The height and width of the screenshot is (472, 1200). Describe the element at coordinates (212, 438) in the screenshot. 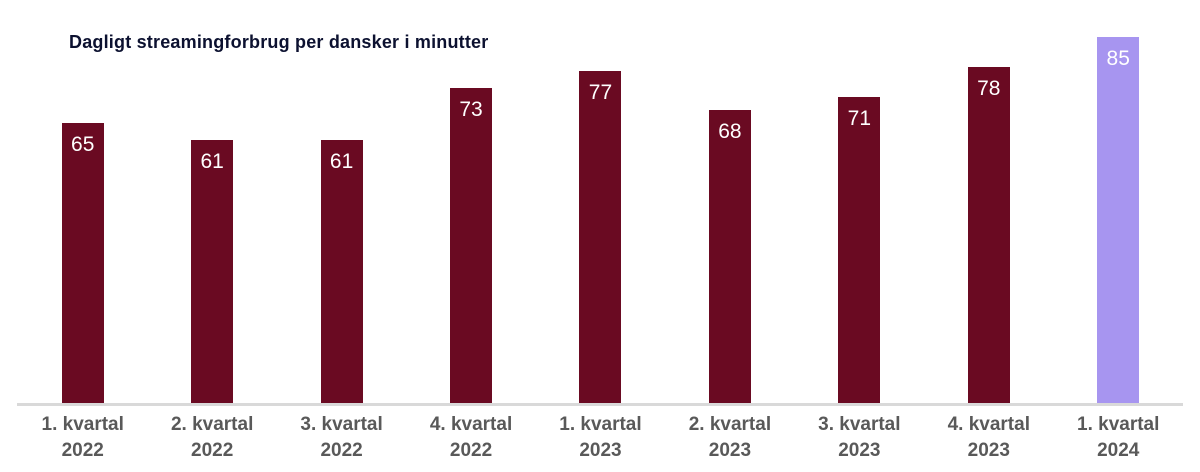

I see `x-axis-tick-label: 2. kvartal 2022` at that location.